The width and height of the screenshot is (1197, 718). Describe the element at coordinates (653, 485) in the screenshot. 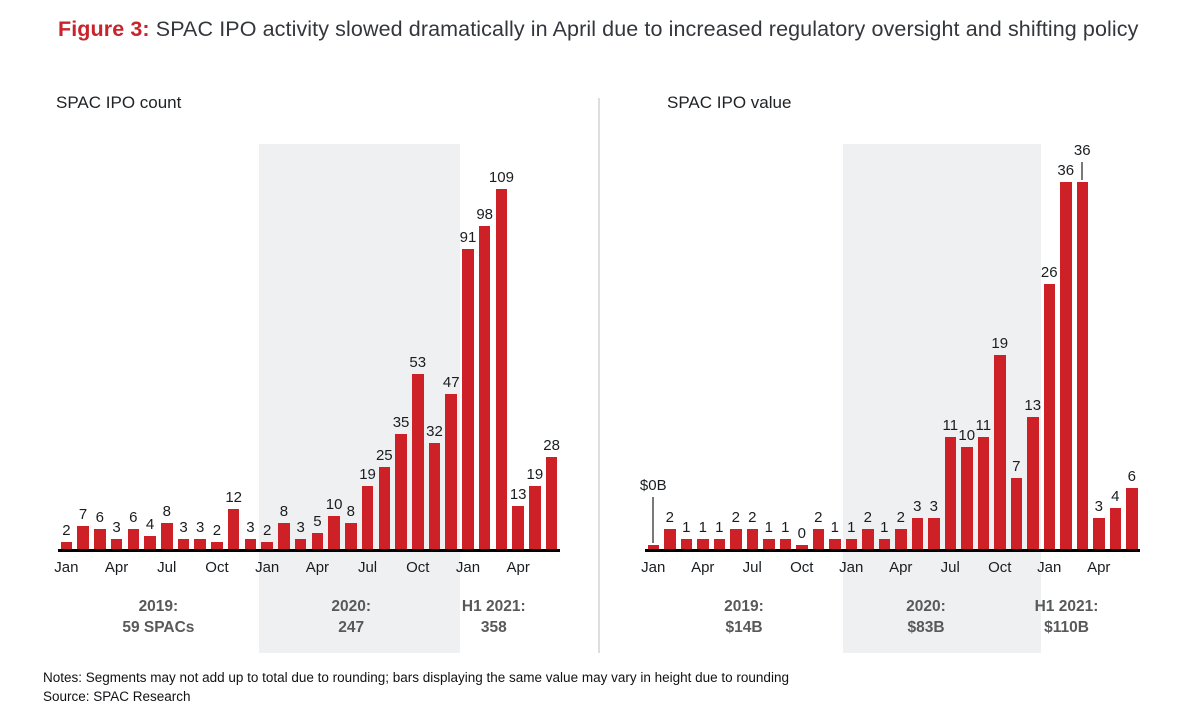

I see `bar-value-label: $0B` at that location.